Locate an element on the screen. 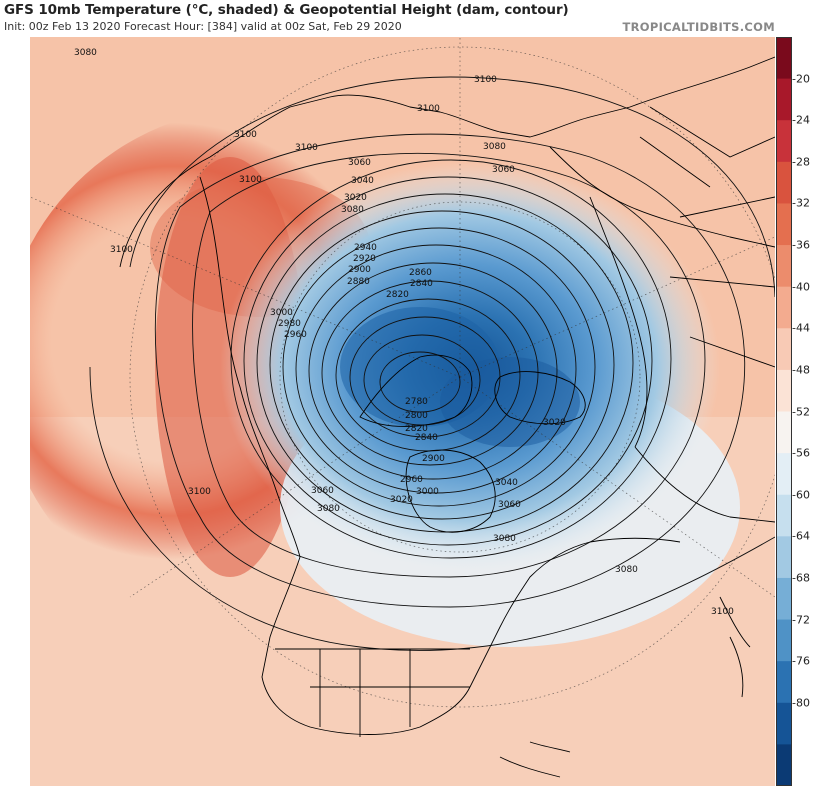  contour-label: 2860 is located at coordinates (420, 273).